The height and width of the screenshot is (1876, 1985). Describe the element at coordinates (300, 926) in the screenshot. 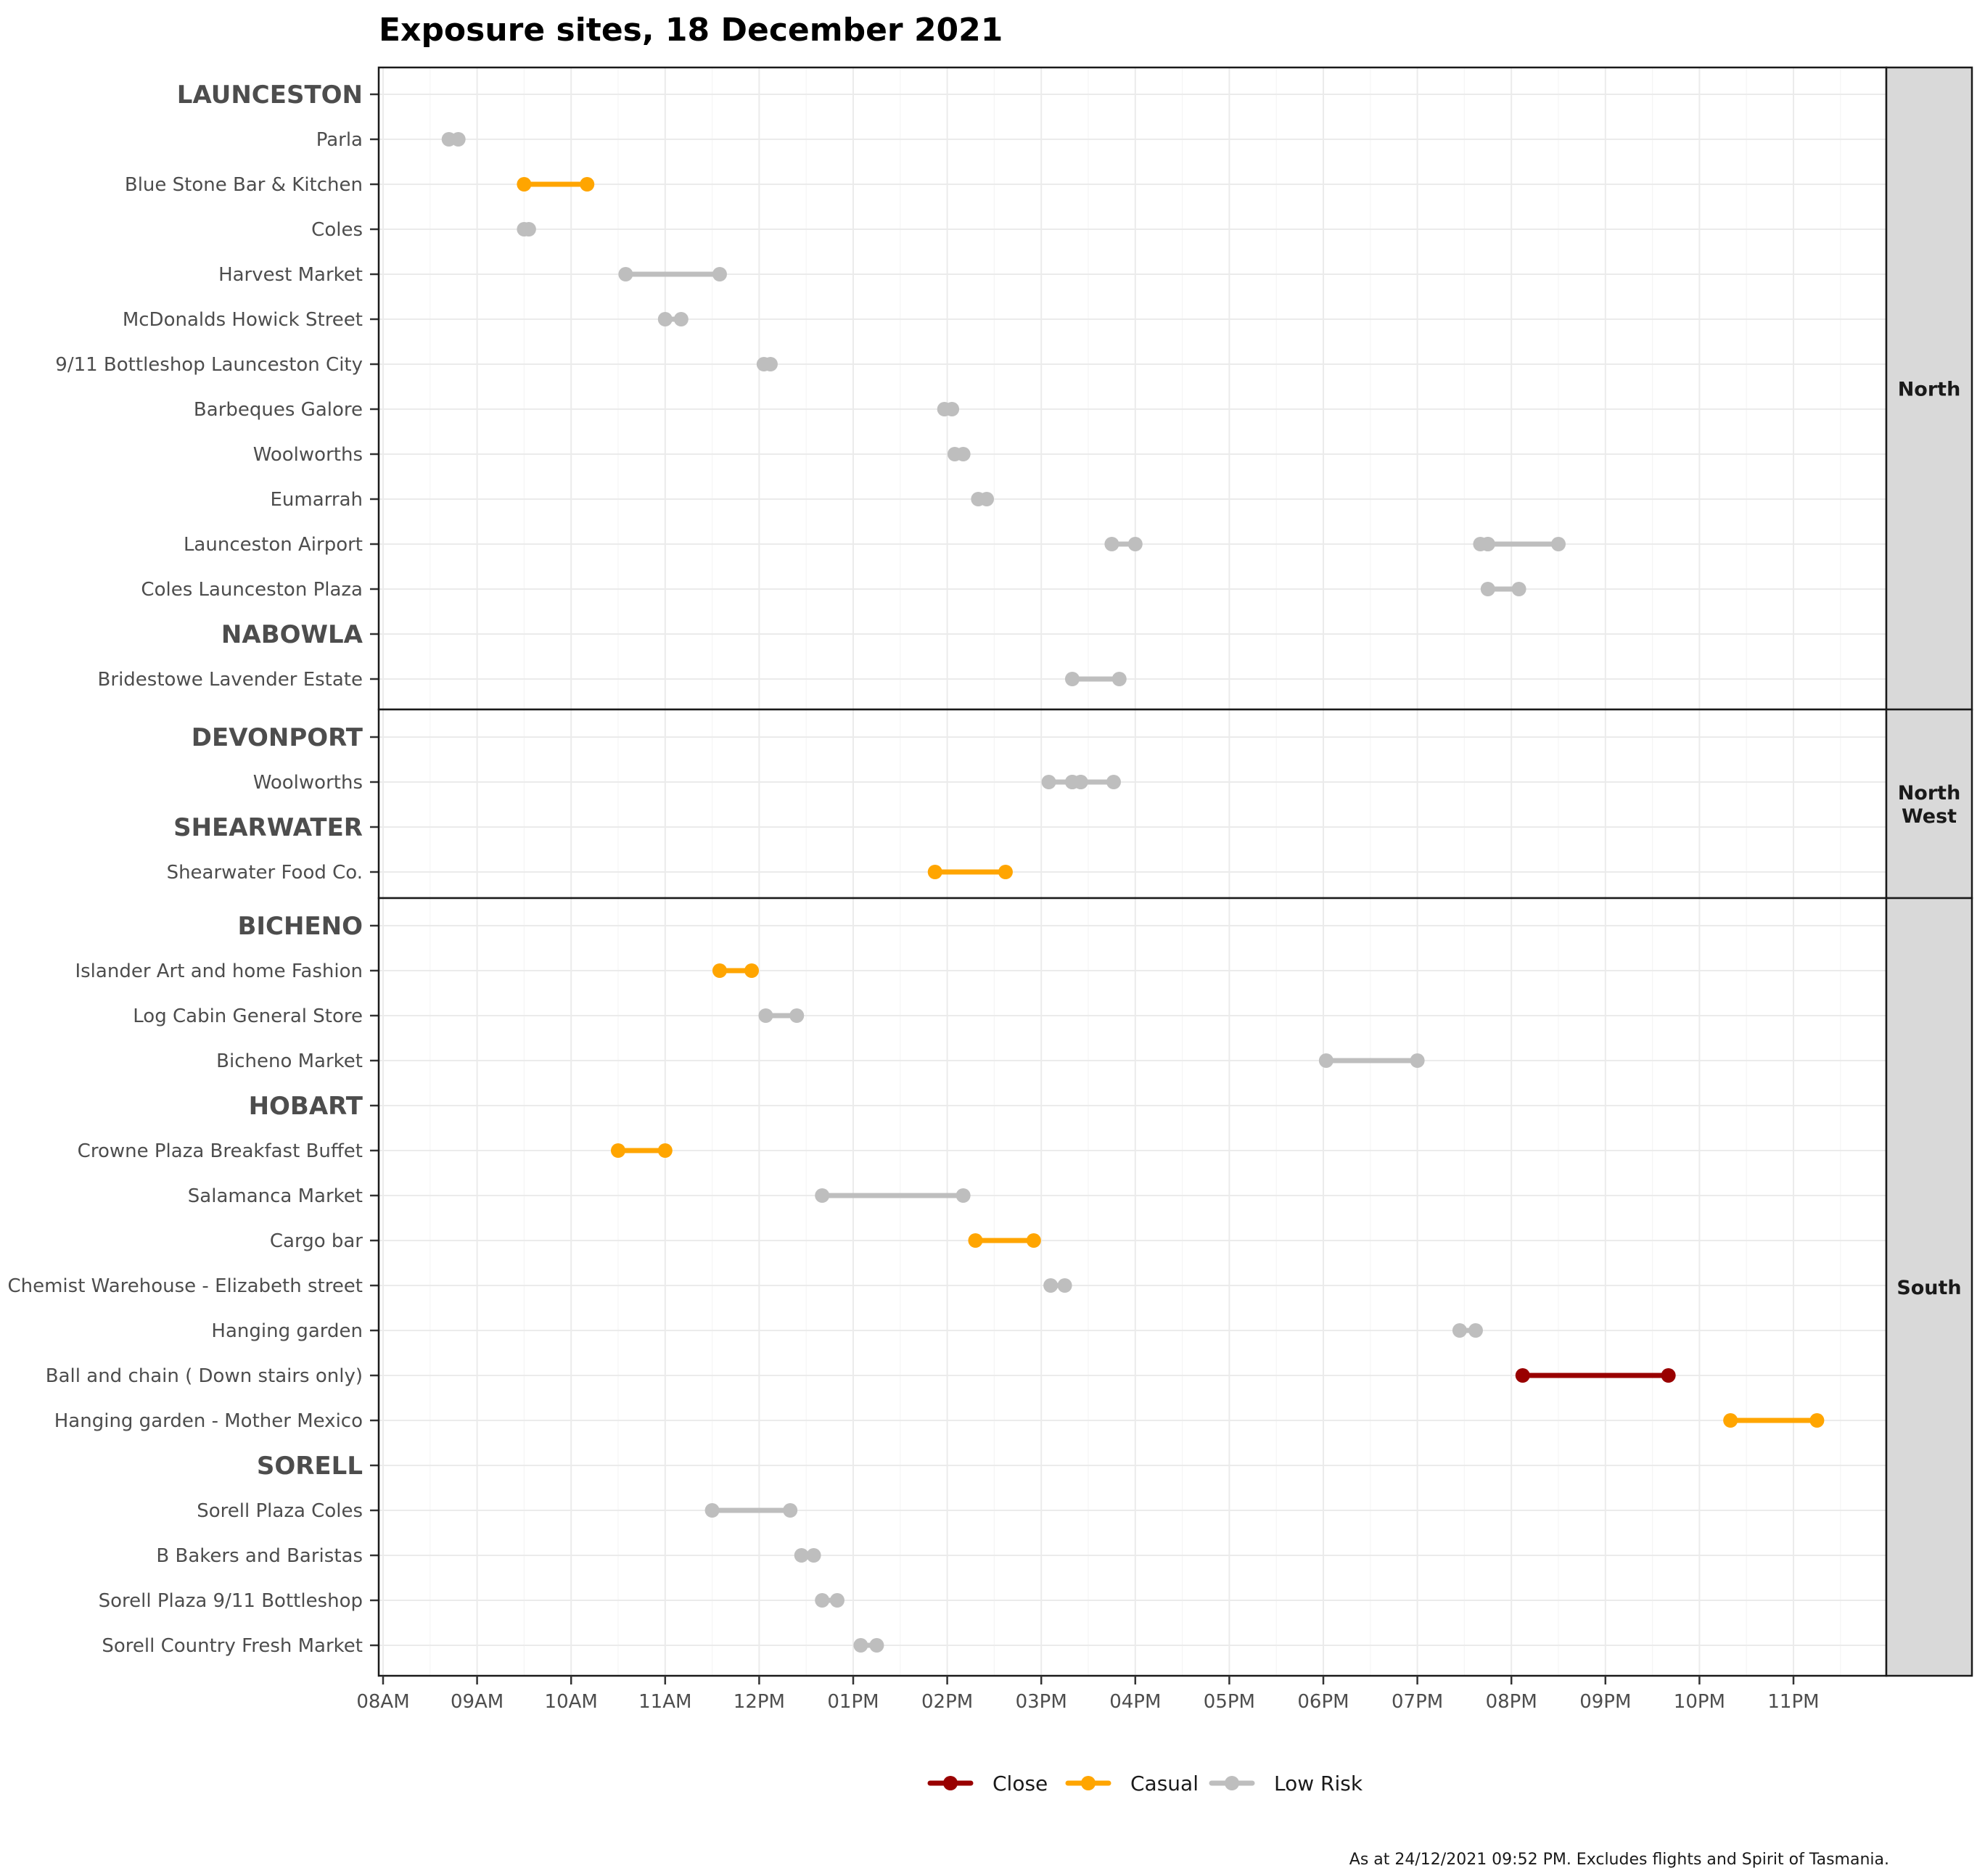

I see `town-label: BICHENO` at that location.